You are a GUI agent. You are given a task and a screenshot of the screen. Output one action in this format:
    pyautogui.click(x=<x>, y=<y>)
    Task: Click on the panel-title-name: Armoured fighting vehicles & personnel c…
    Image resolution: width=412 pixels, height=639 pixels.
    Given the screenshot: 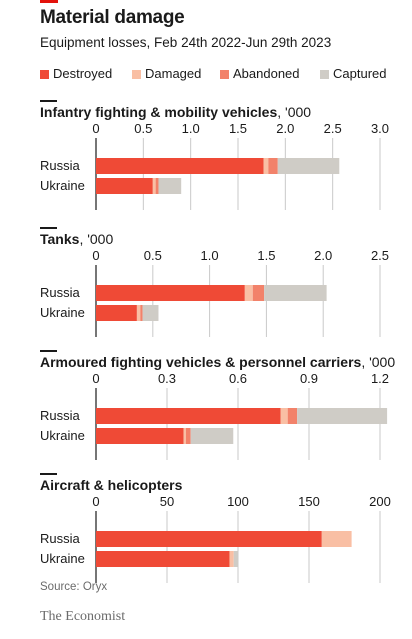 What is the action you would take?
    pyautogui.click(x=201, y=362)
    